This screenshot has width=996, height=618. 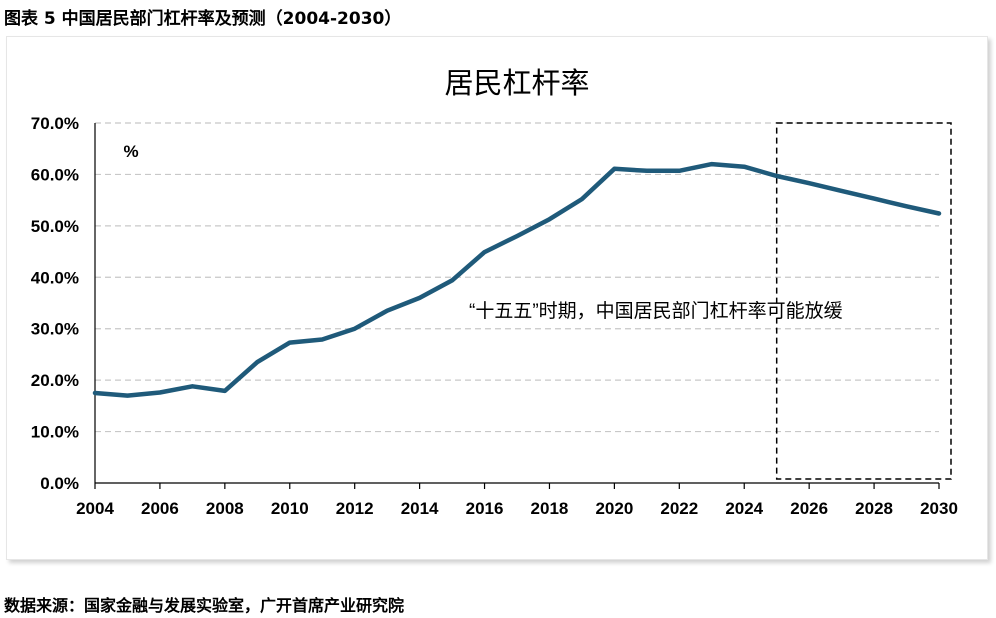 I want to click on chart-title: 居民杠杆率, so click(x=516, y=83).